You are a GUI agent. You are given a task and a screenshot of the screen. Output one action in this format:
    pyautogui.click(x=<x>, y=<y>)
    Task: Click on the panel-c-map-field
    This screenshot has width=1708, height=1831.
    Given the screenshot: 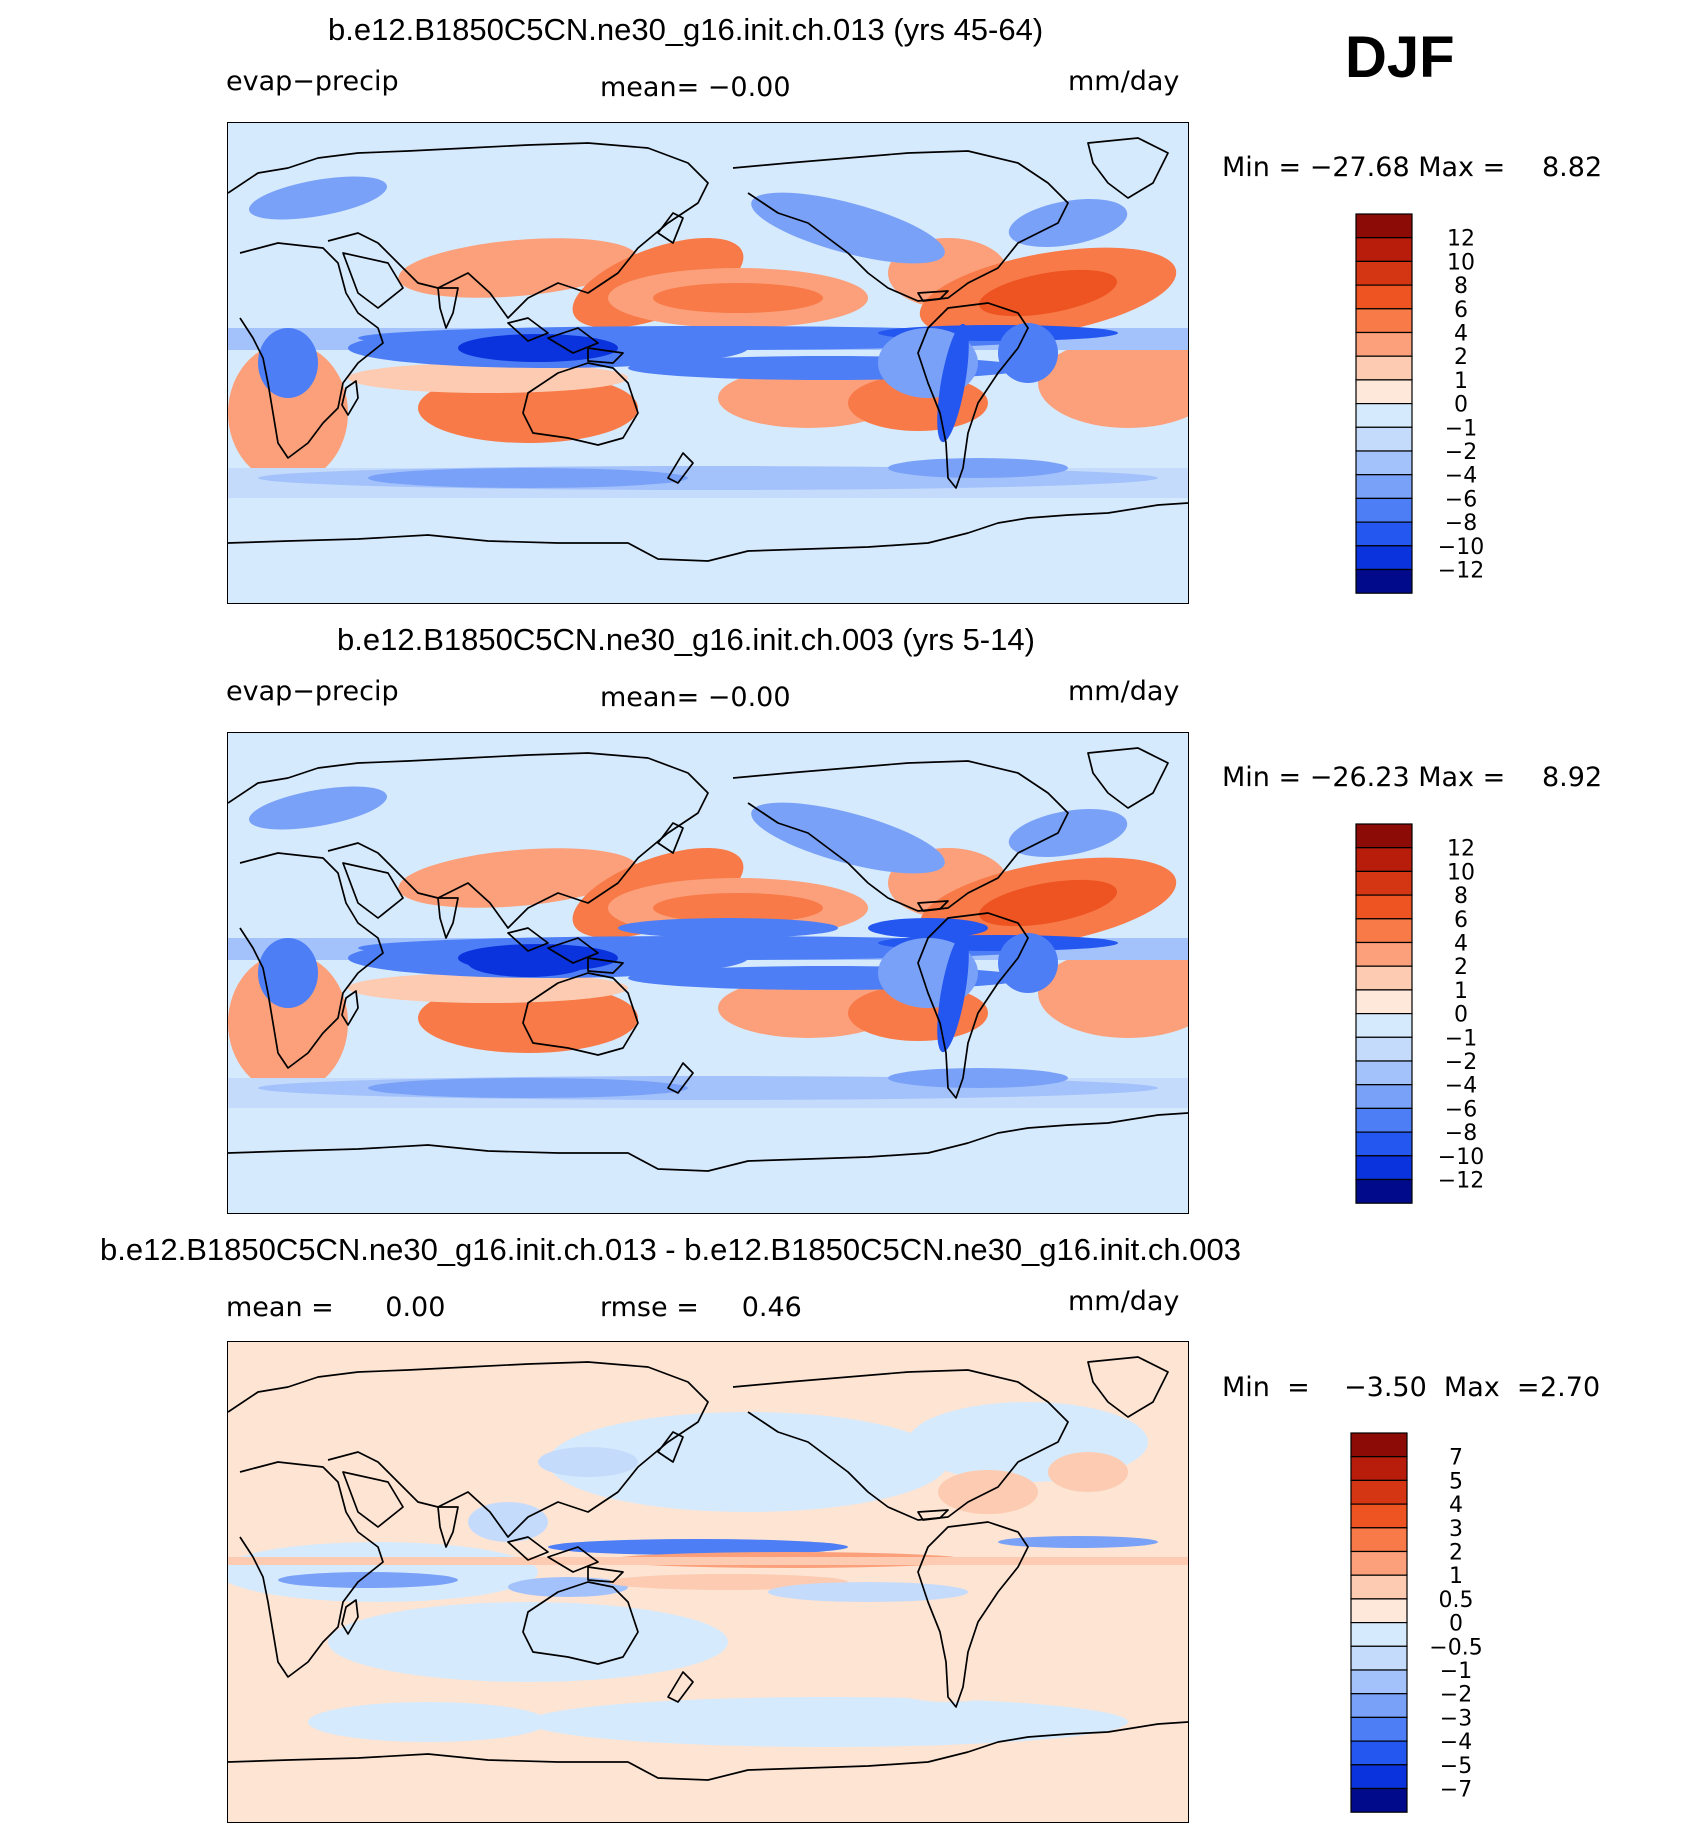 What is the action you would take?
    pyautogui.click(x=708, y=1568)
    